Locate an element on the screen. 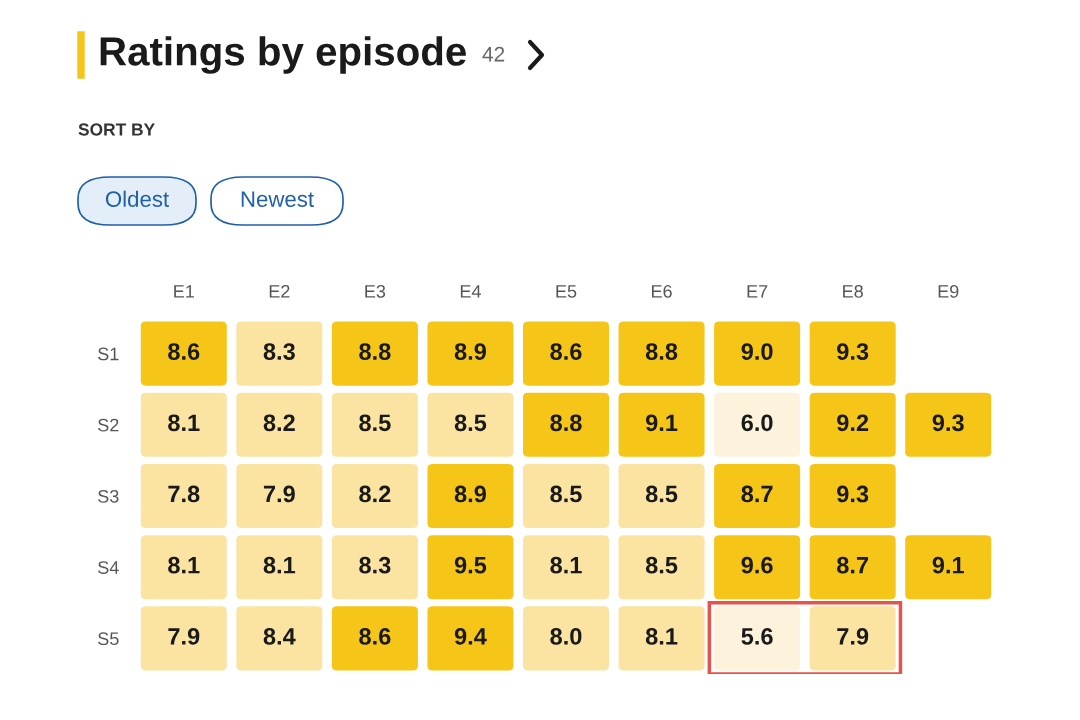 Image resolution: width=1080 pixels, height=720 pixels. y-tick-label: S4 is located at coordinates (108, 567).